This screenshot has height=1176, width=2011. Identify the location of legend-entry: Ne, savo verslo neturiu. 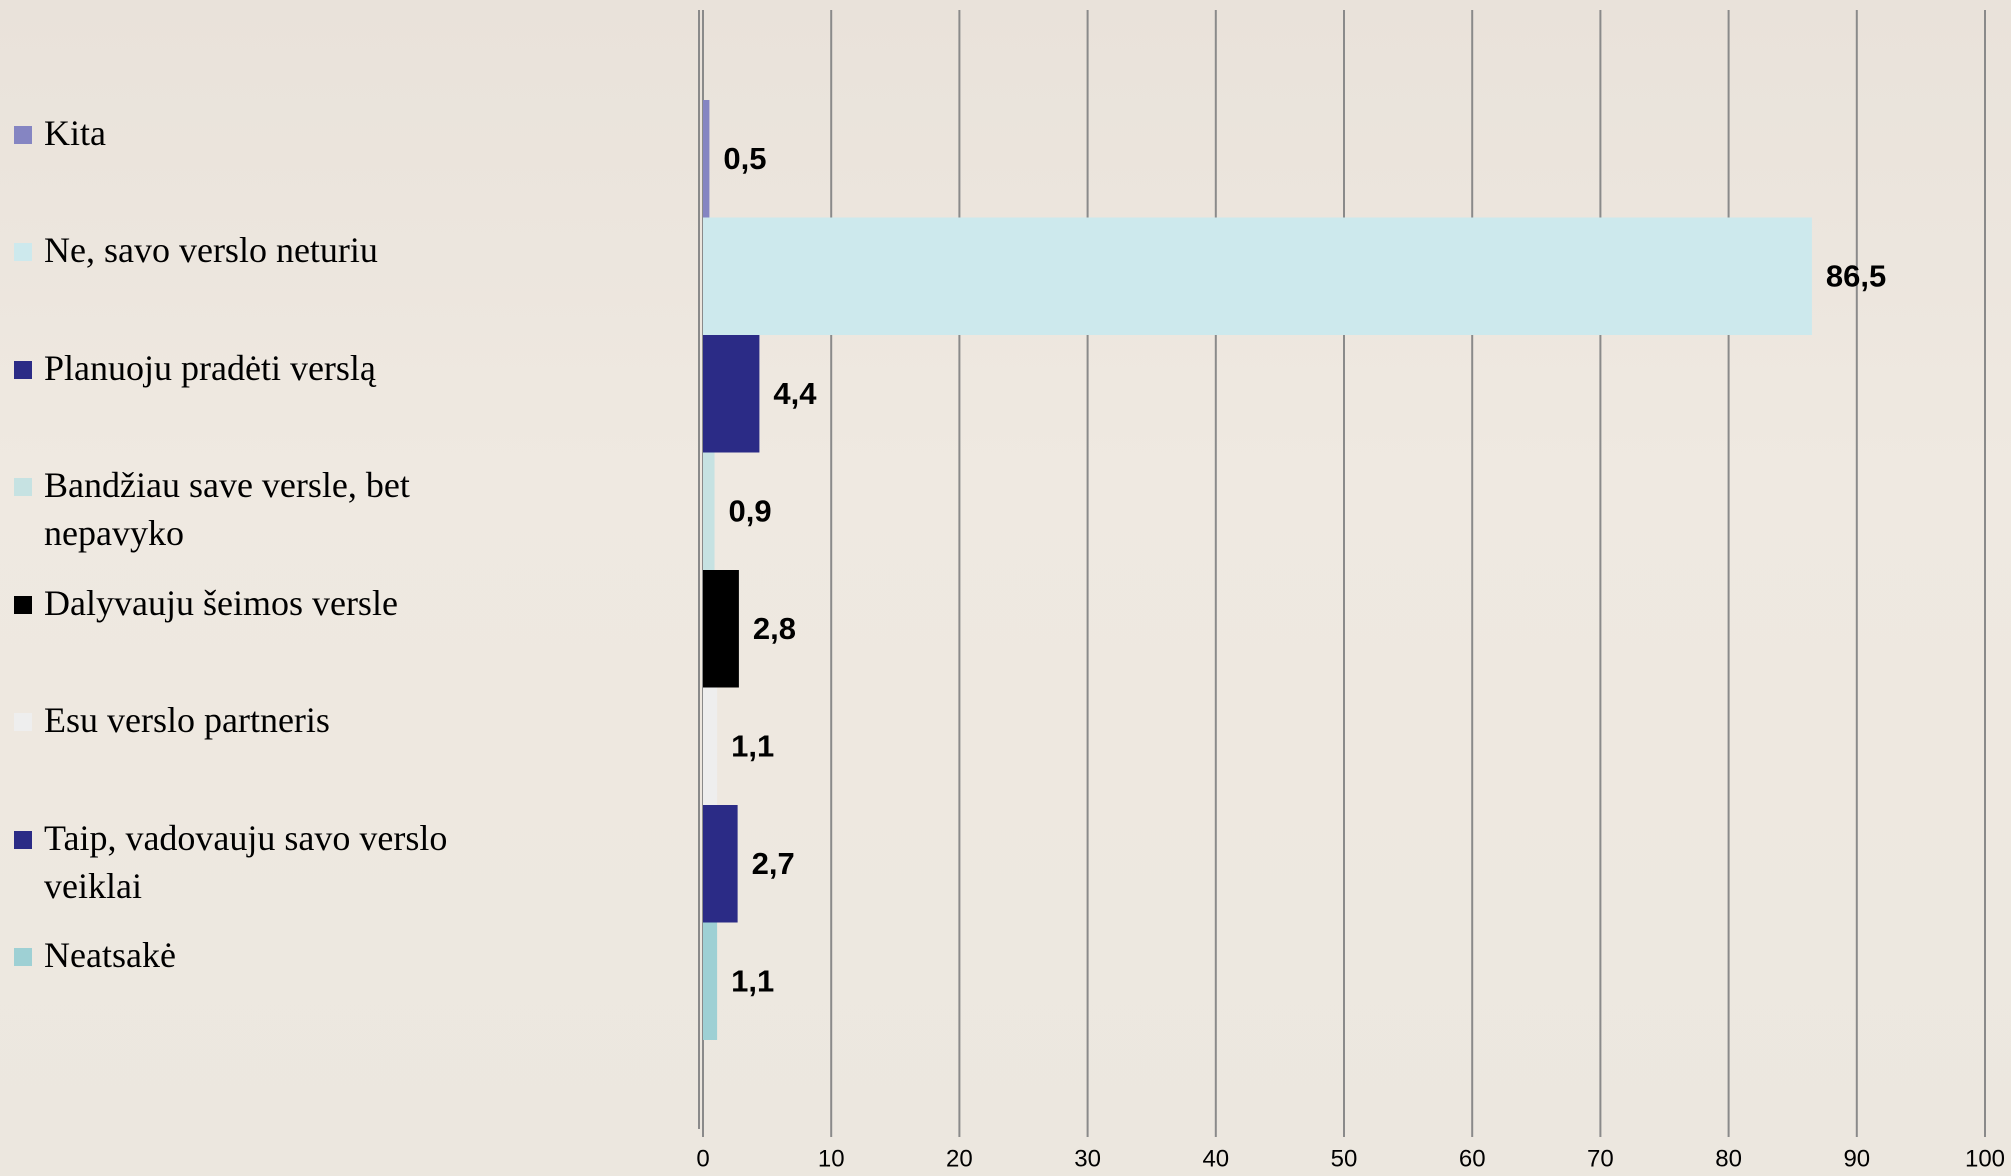
(196, 250).